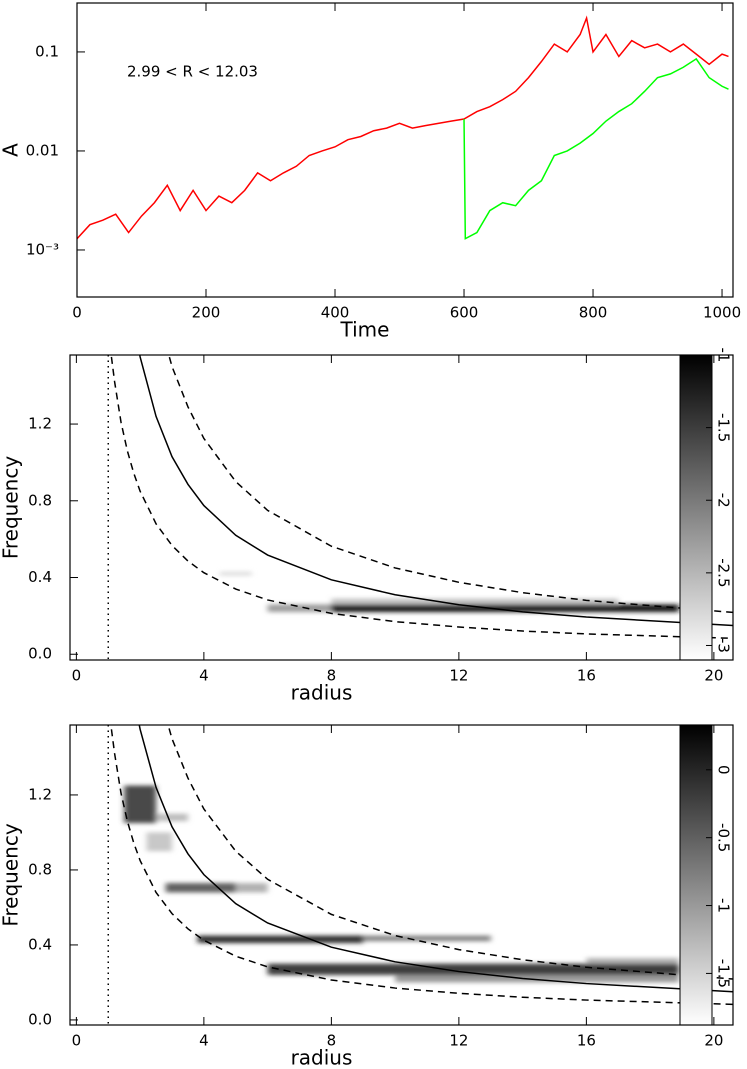  Describe the element at coordinates (47, 51) in the screenshot. I see `y-tick-label: 0.1` at that location.